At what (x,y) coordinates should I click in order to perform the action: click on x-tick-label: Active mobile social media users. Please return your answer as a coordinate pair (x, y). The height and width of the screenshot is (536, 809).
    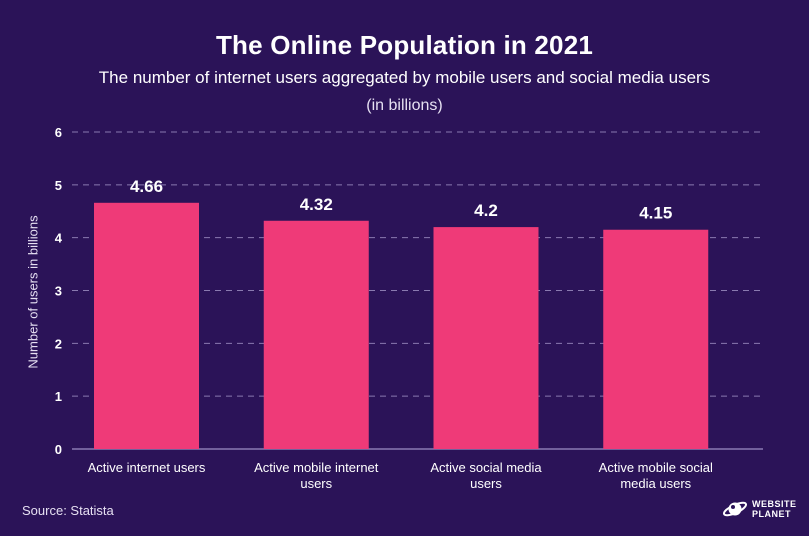
    Looking at the image, I should click on (656, 475).